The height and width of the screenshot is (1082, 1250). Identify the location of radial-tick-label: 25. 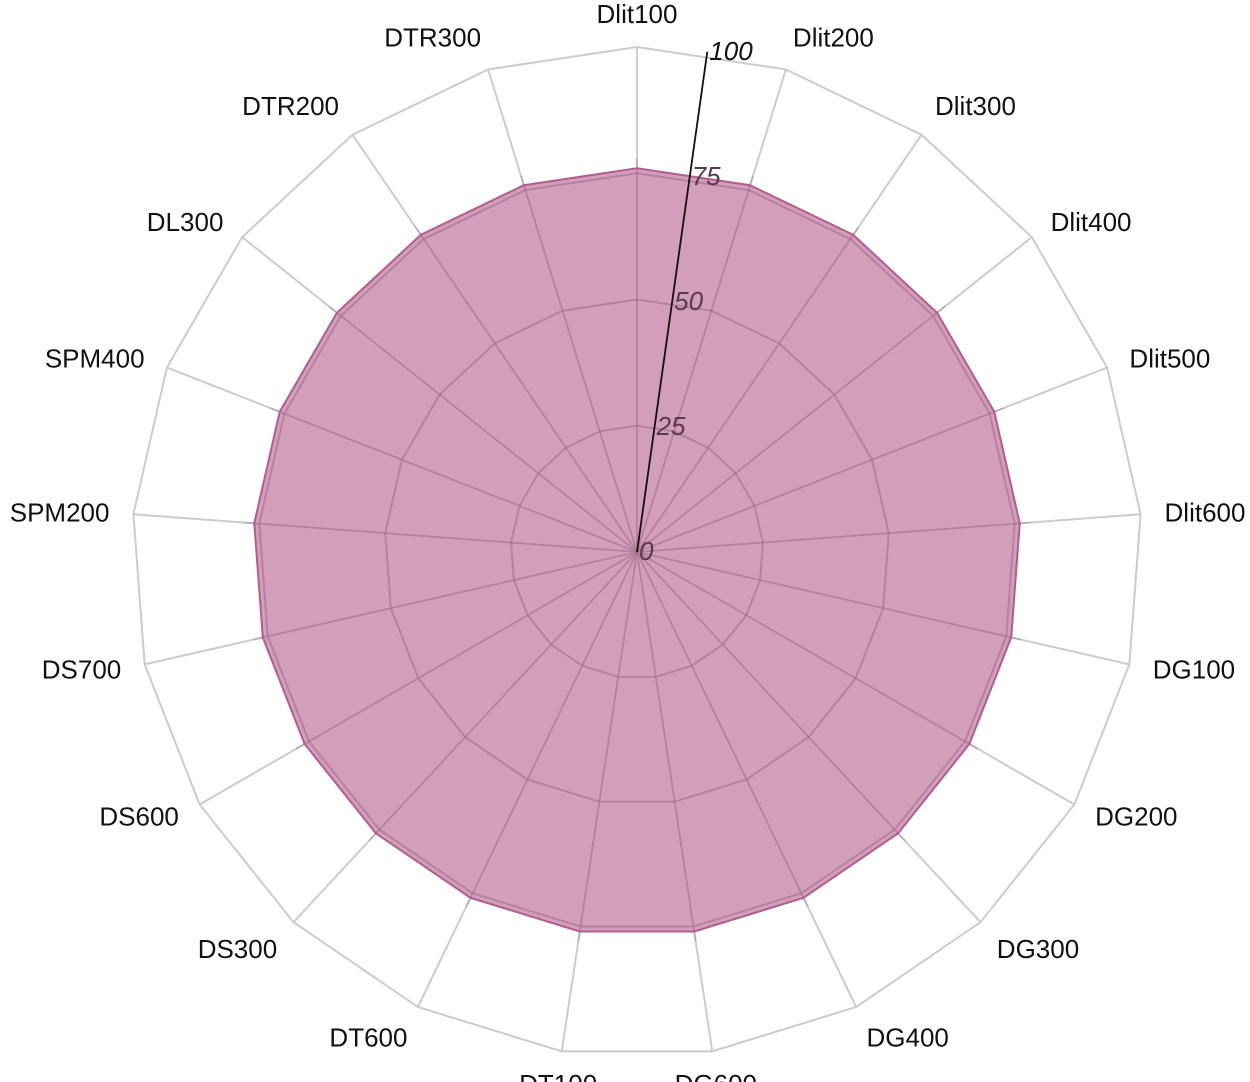
(671, 426).